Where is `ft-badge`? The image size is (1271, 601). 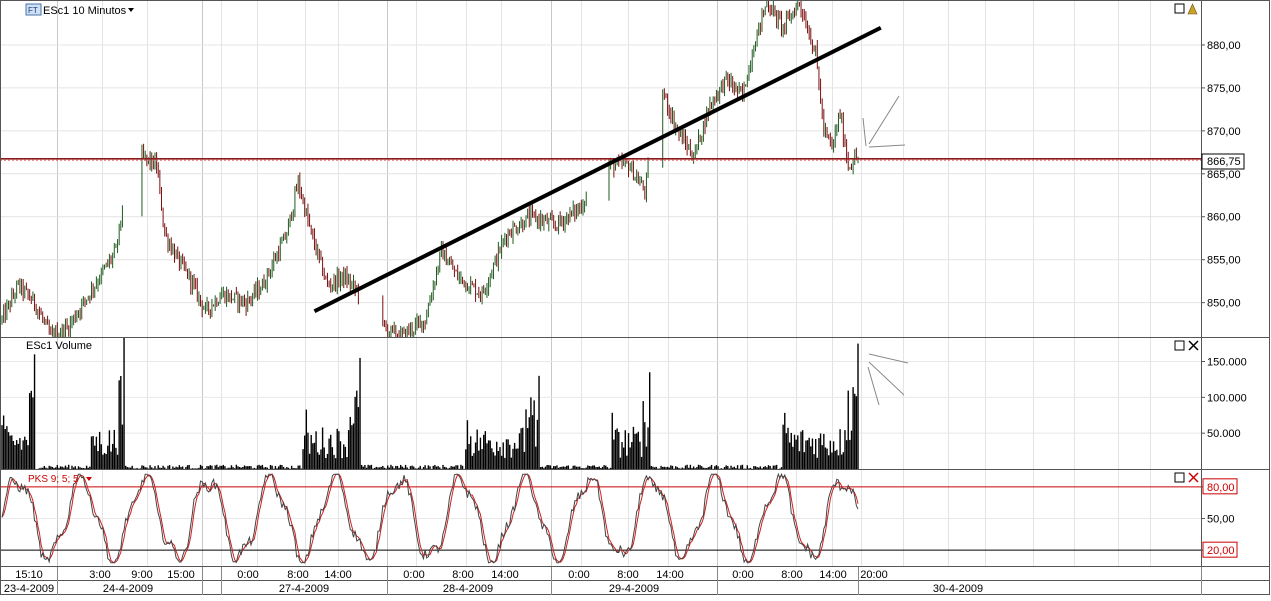
ft-badge is located at coordinates (33, 9).